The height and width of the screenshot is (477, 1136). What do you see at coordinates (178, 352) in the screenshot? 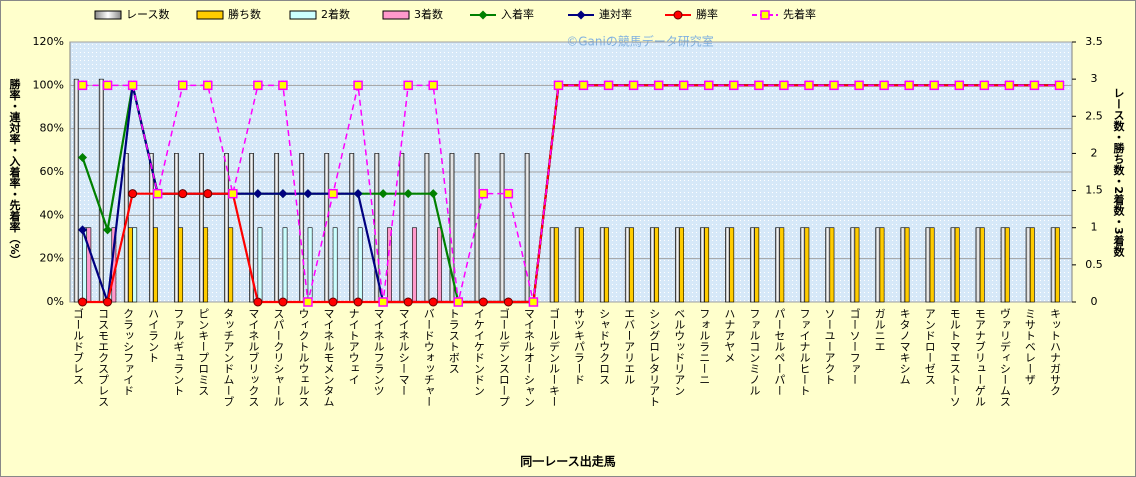
I see `x-tick-label: ファルギュラント` at bounding box center [178, 352].